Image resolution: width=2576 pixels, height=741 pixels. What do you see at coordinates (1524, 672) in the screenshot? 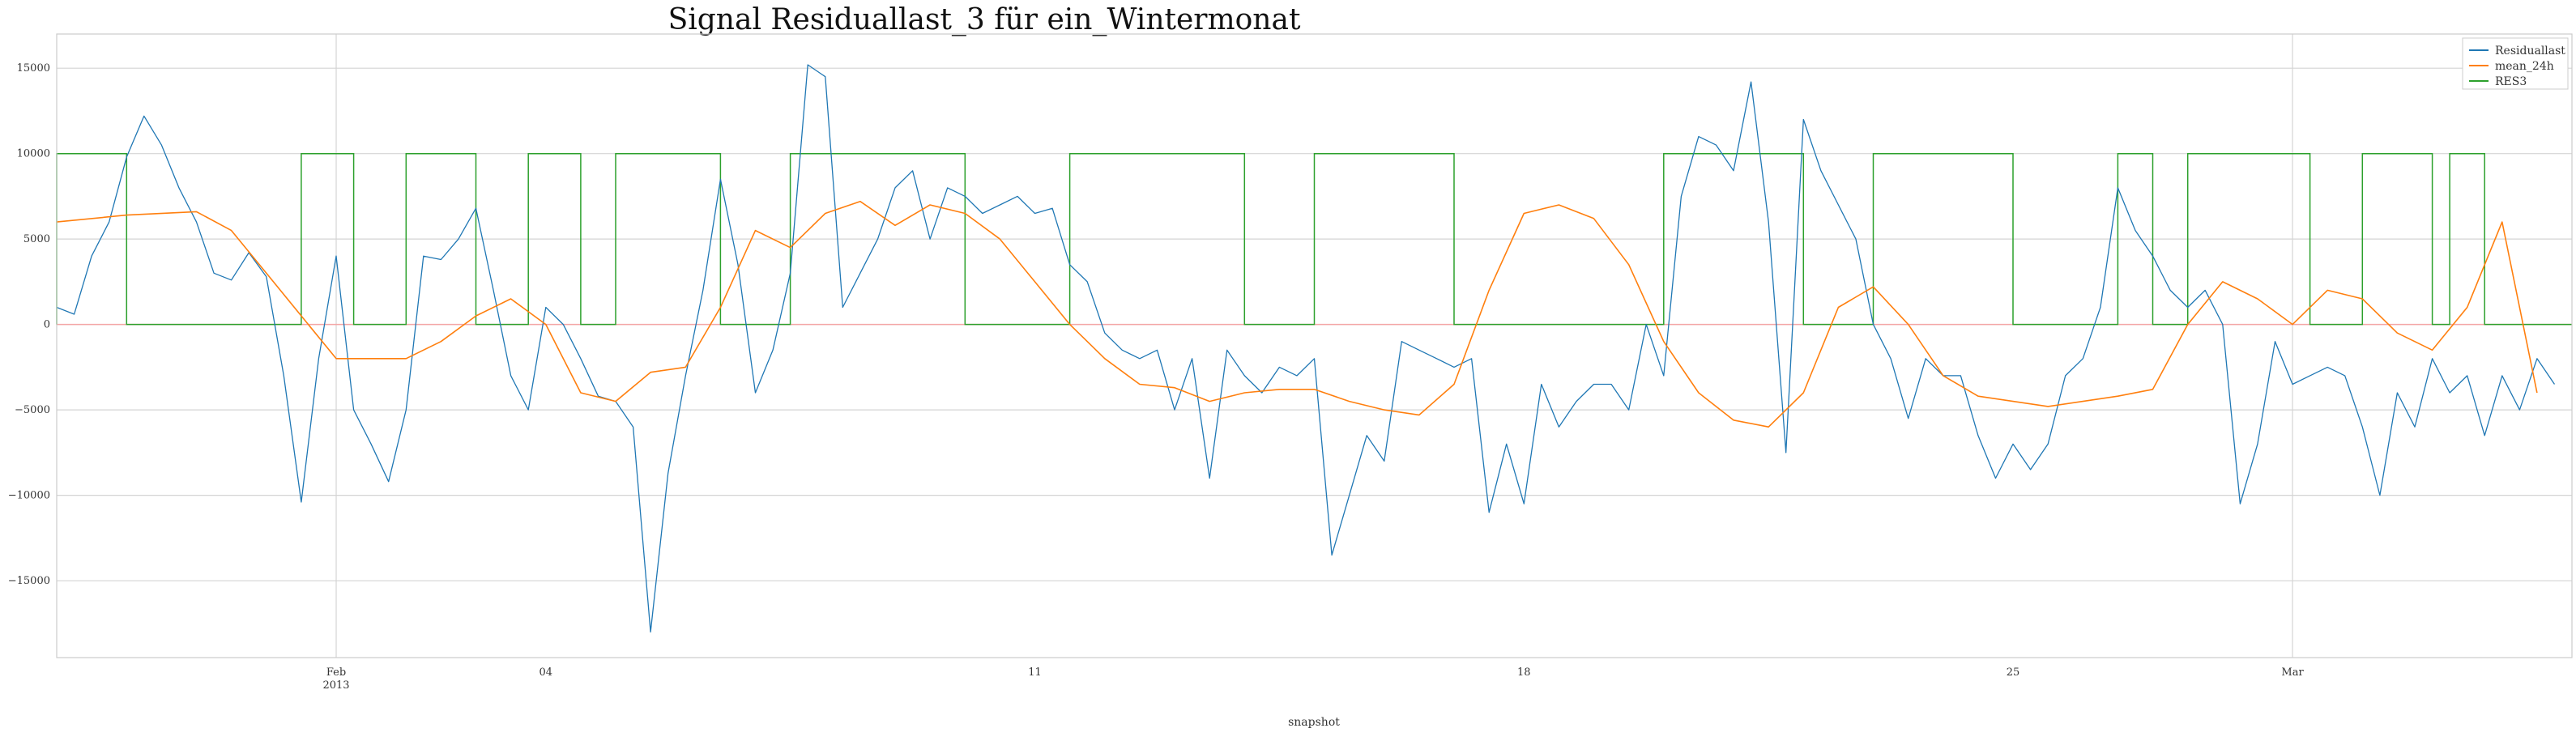
I see `x-tick-label: 18` at bounding box center [1524, 672].